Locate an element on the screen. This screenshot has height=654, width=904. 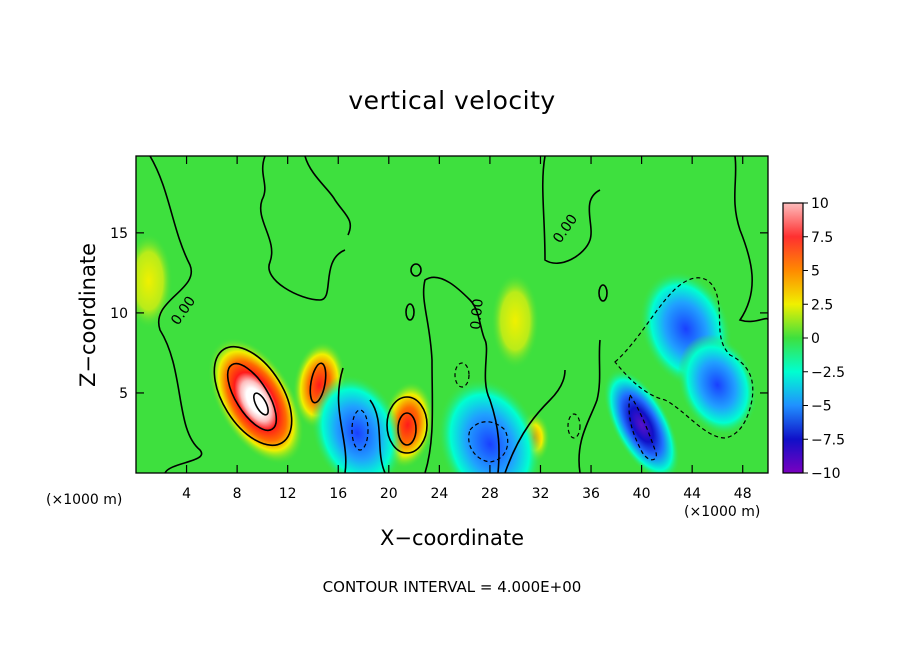
colorbar-tick-label: 0 is located at coordinates (815, 339).